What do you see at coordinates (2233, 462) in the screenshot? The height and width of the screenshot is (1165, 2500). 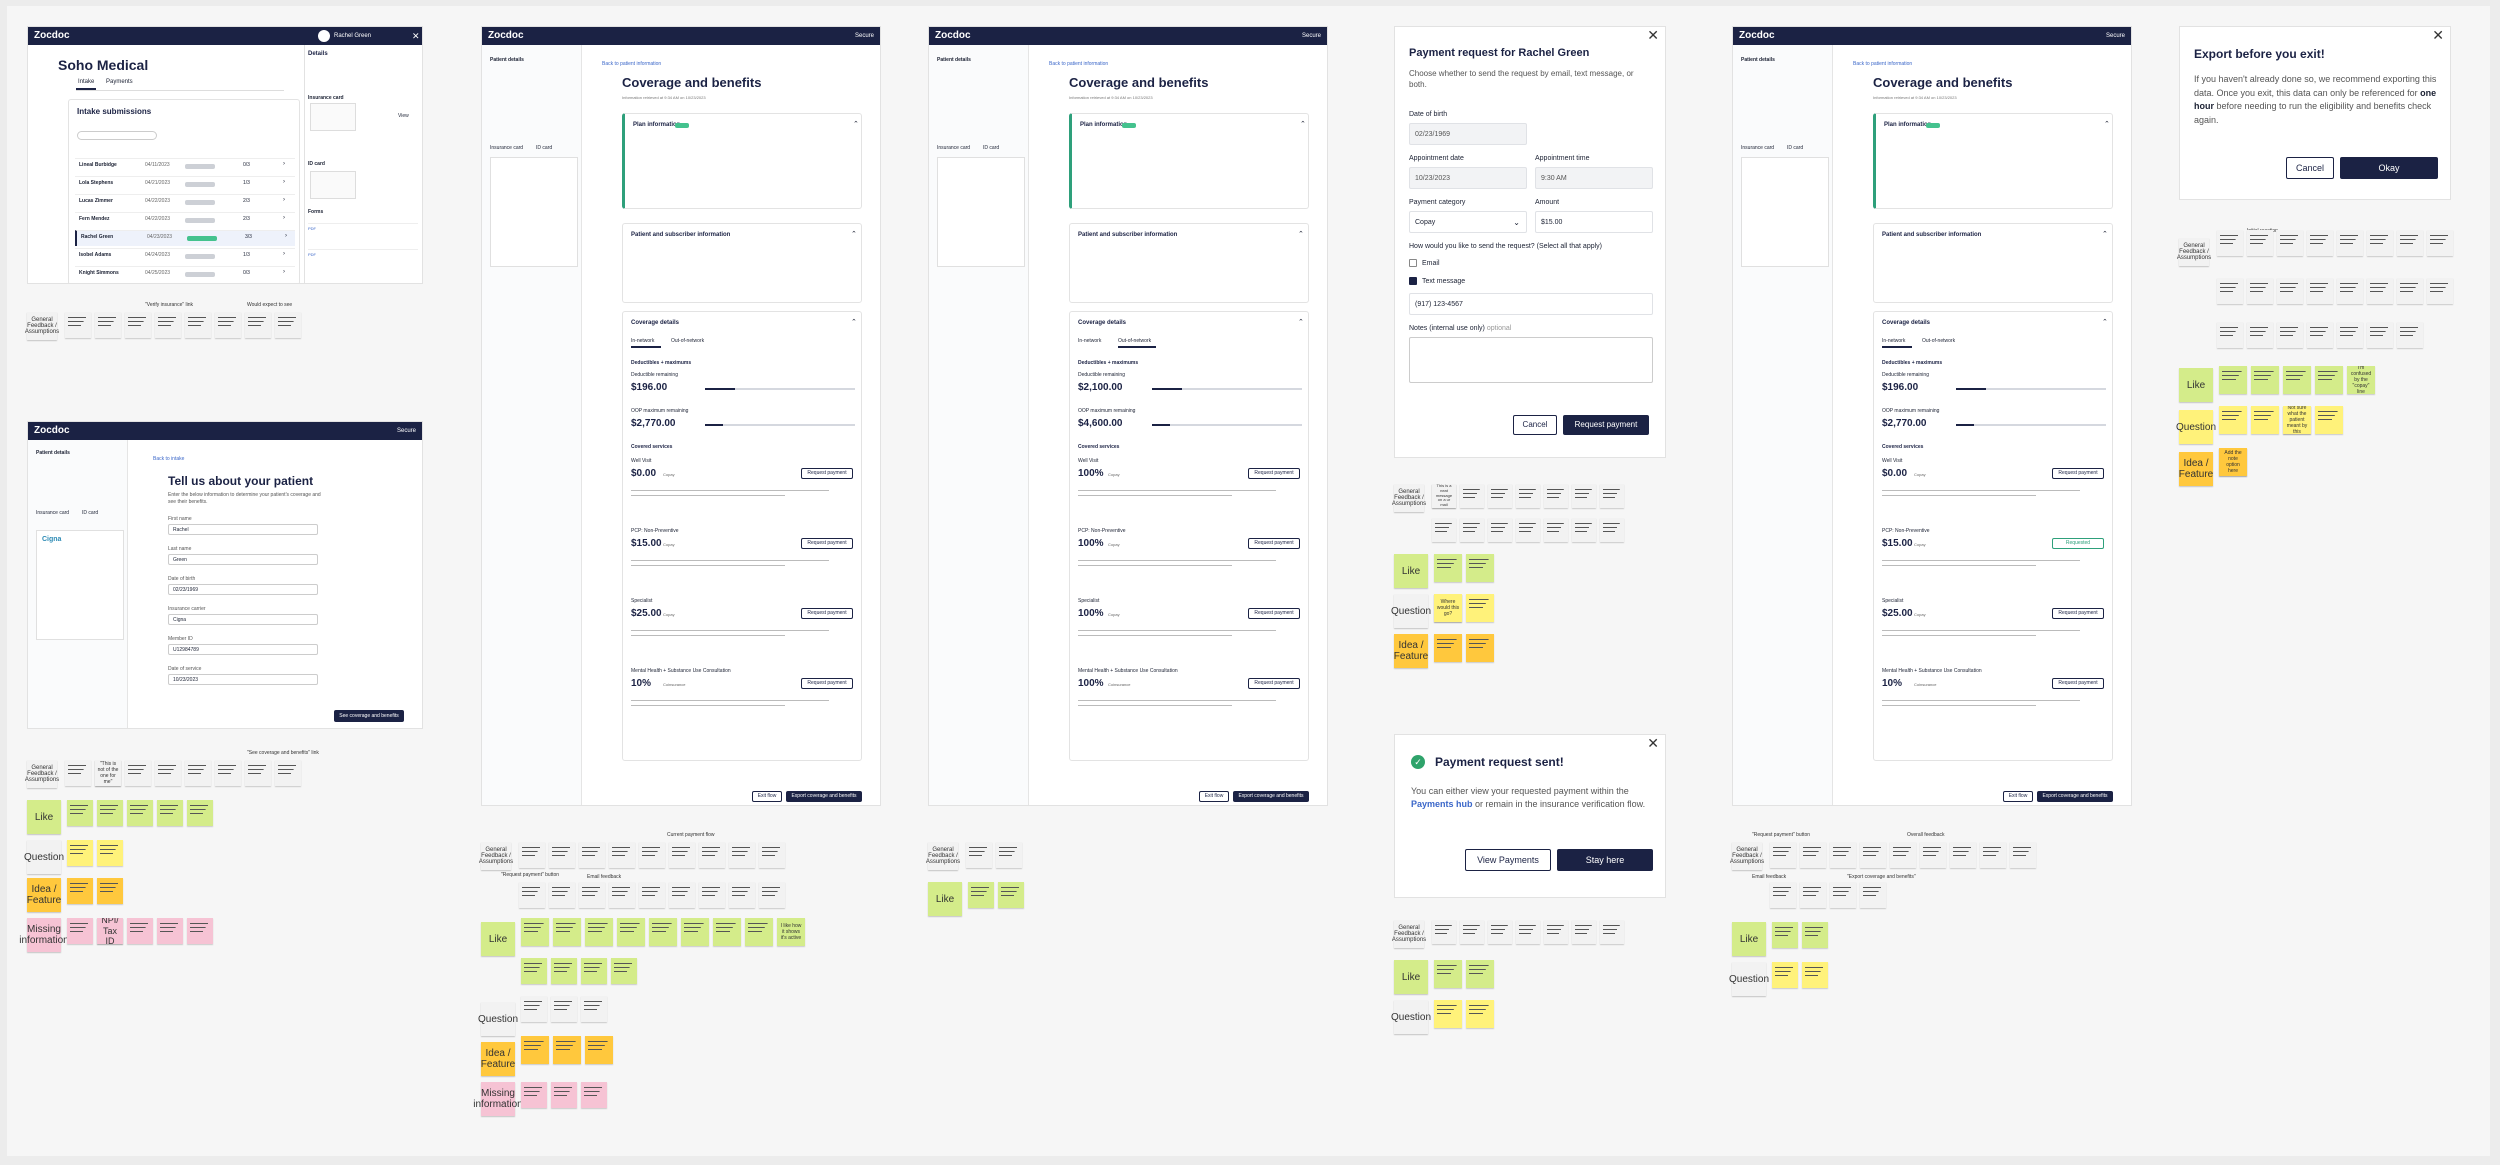 I see `sticky-note: Add the note option here` at bounding box center [2233, 462].